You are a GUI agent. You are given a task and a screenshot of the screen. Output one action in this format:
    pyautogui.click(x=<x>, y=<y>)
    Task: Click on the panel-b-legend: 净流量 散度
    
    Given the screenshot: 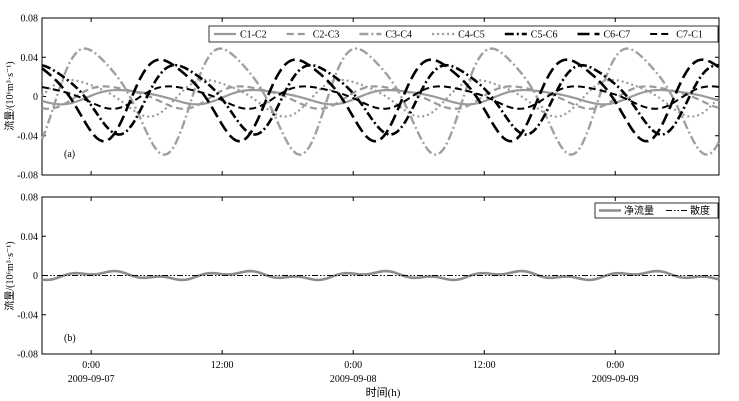 What is the action you would take?
    pyautogui.click(x=656, y=210)
    